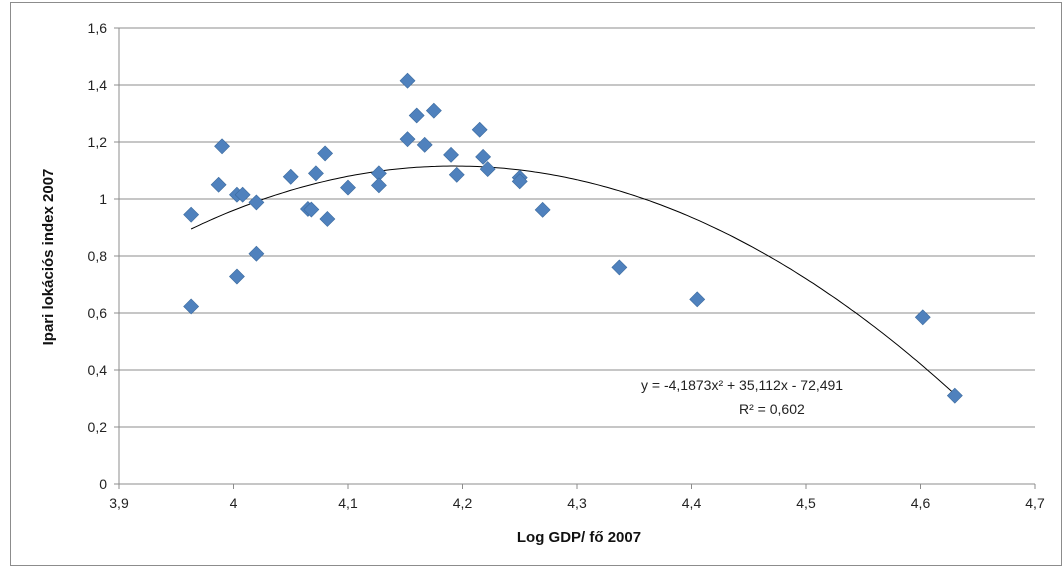  Describe the element at coordinates (98, 85) in the screenshot. I see `y-tick-label: 1,4` at that location.